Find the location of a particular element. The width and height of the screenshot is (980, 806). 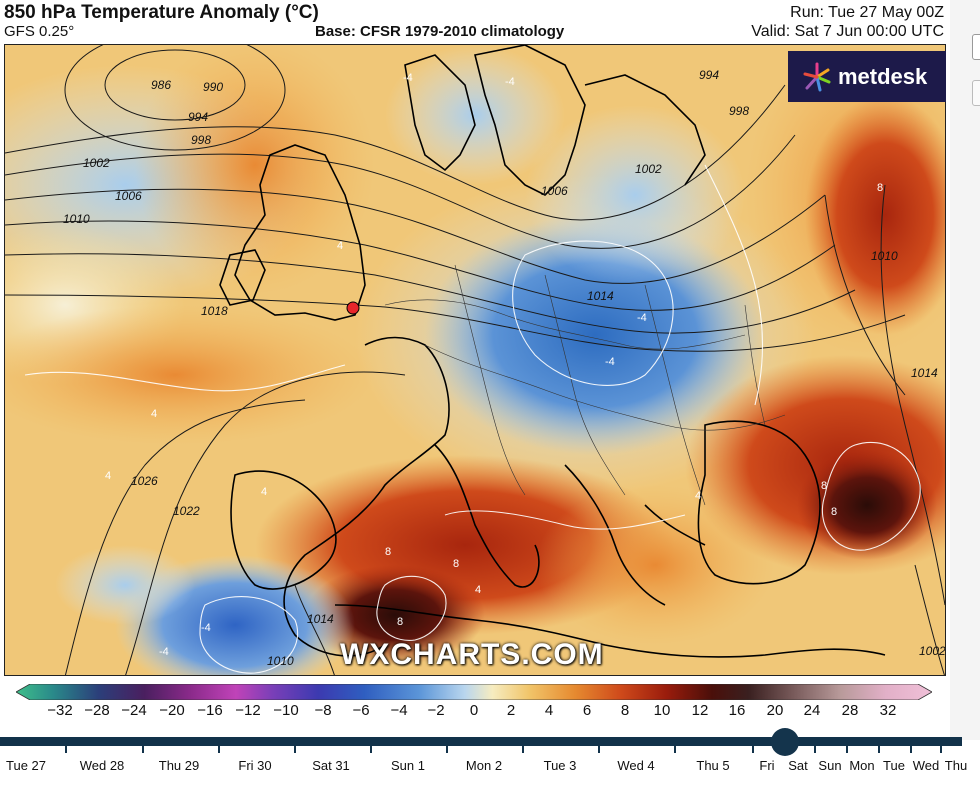

timeline-day: Tue 3 is located at coordinates (560, 765).